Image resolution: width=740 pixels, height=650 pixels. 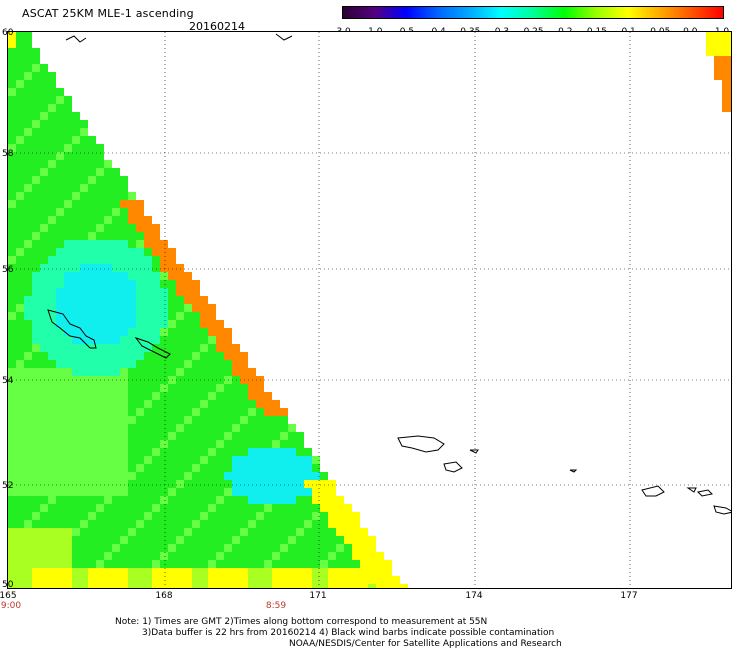 What do you see at coordinates (453, 467) in the screenshot?
I see `coastline-island` at bounding box center [453, 467].